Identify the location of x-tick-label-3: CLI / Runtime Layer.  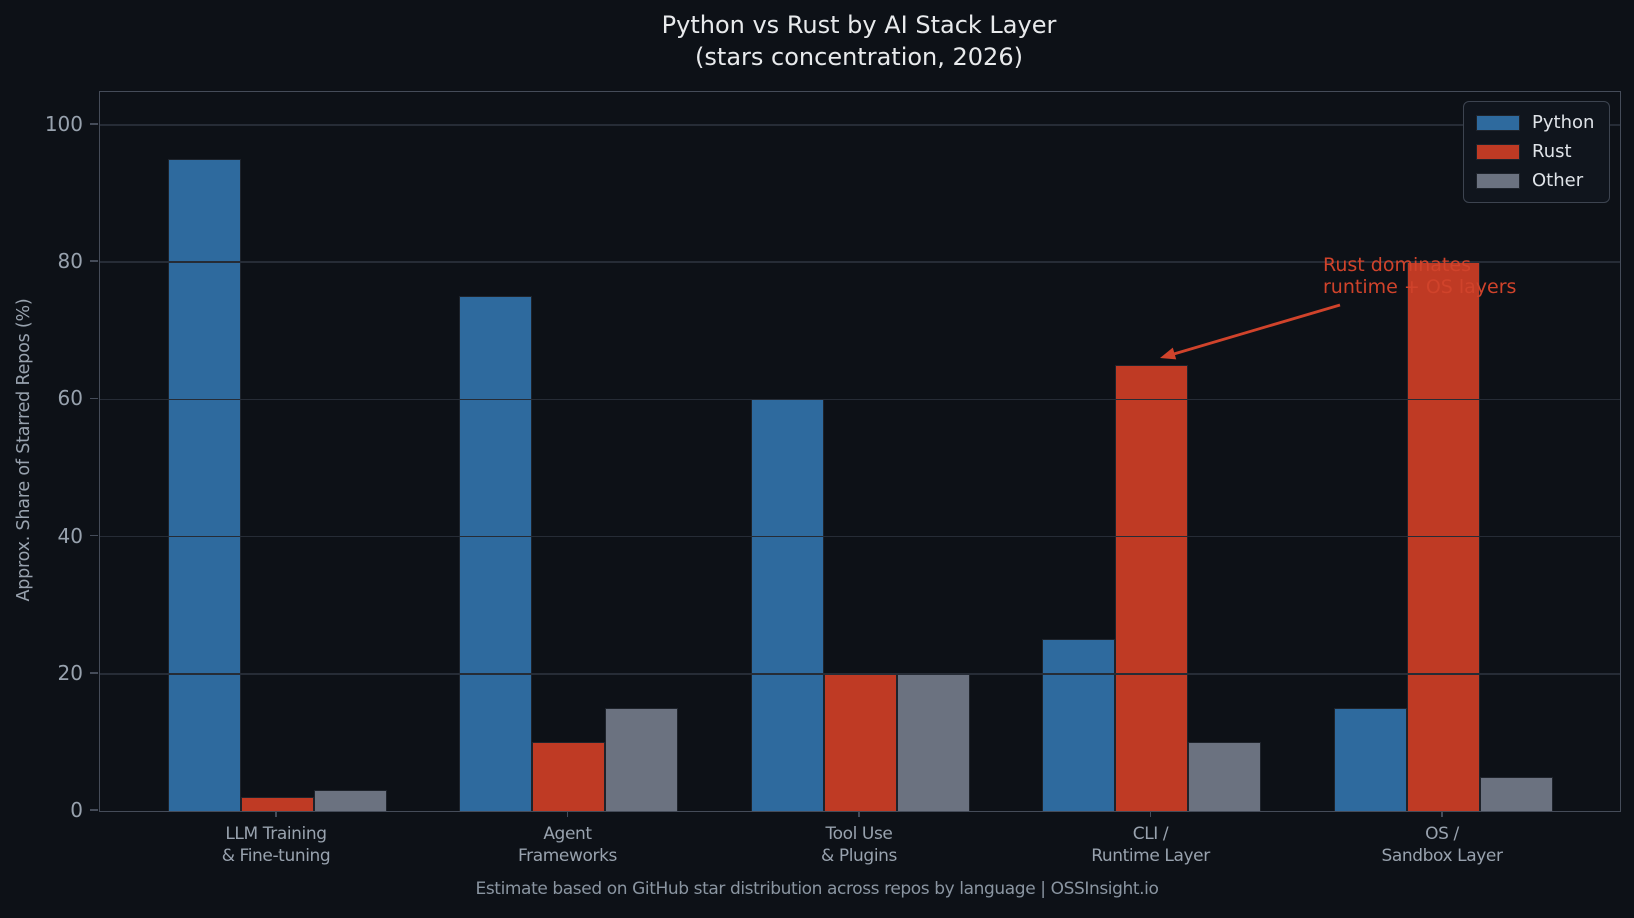
(1151, 845).